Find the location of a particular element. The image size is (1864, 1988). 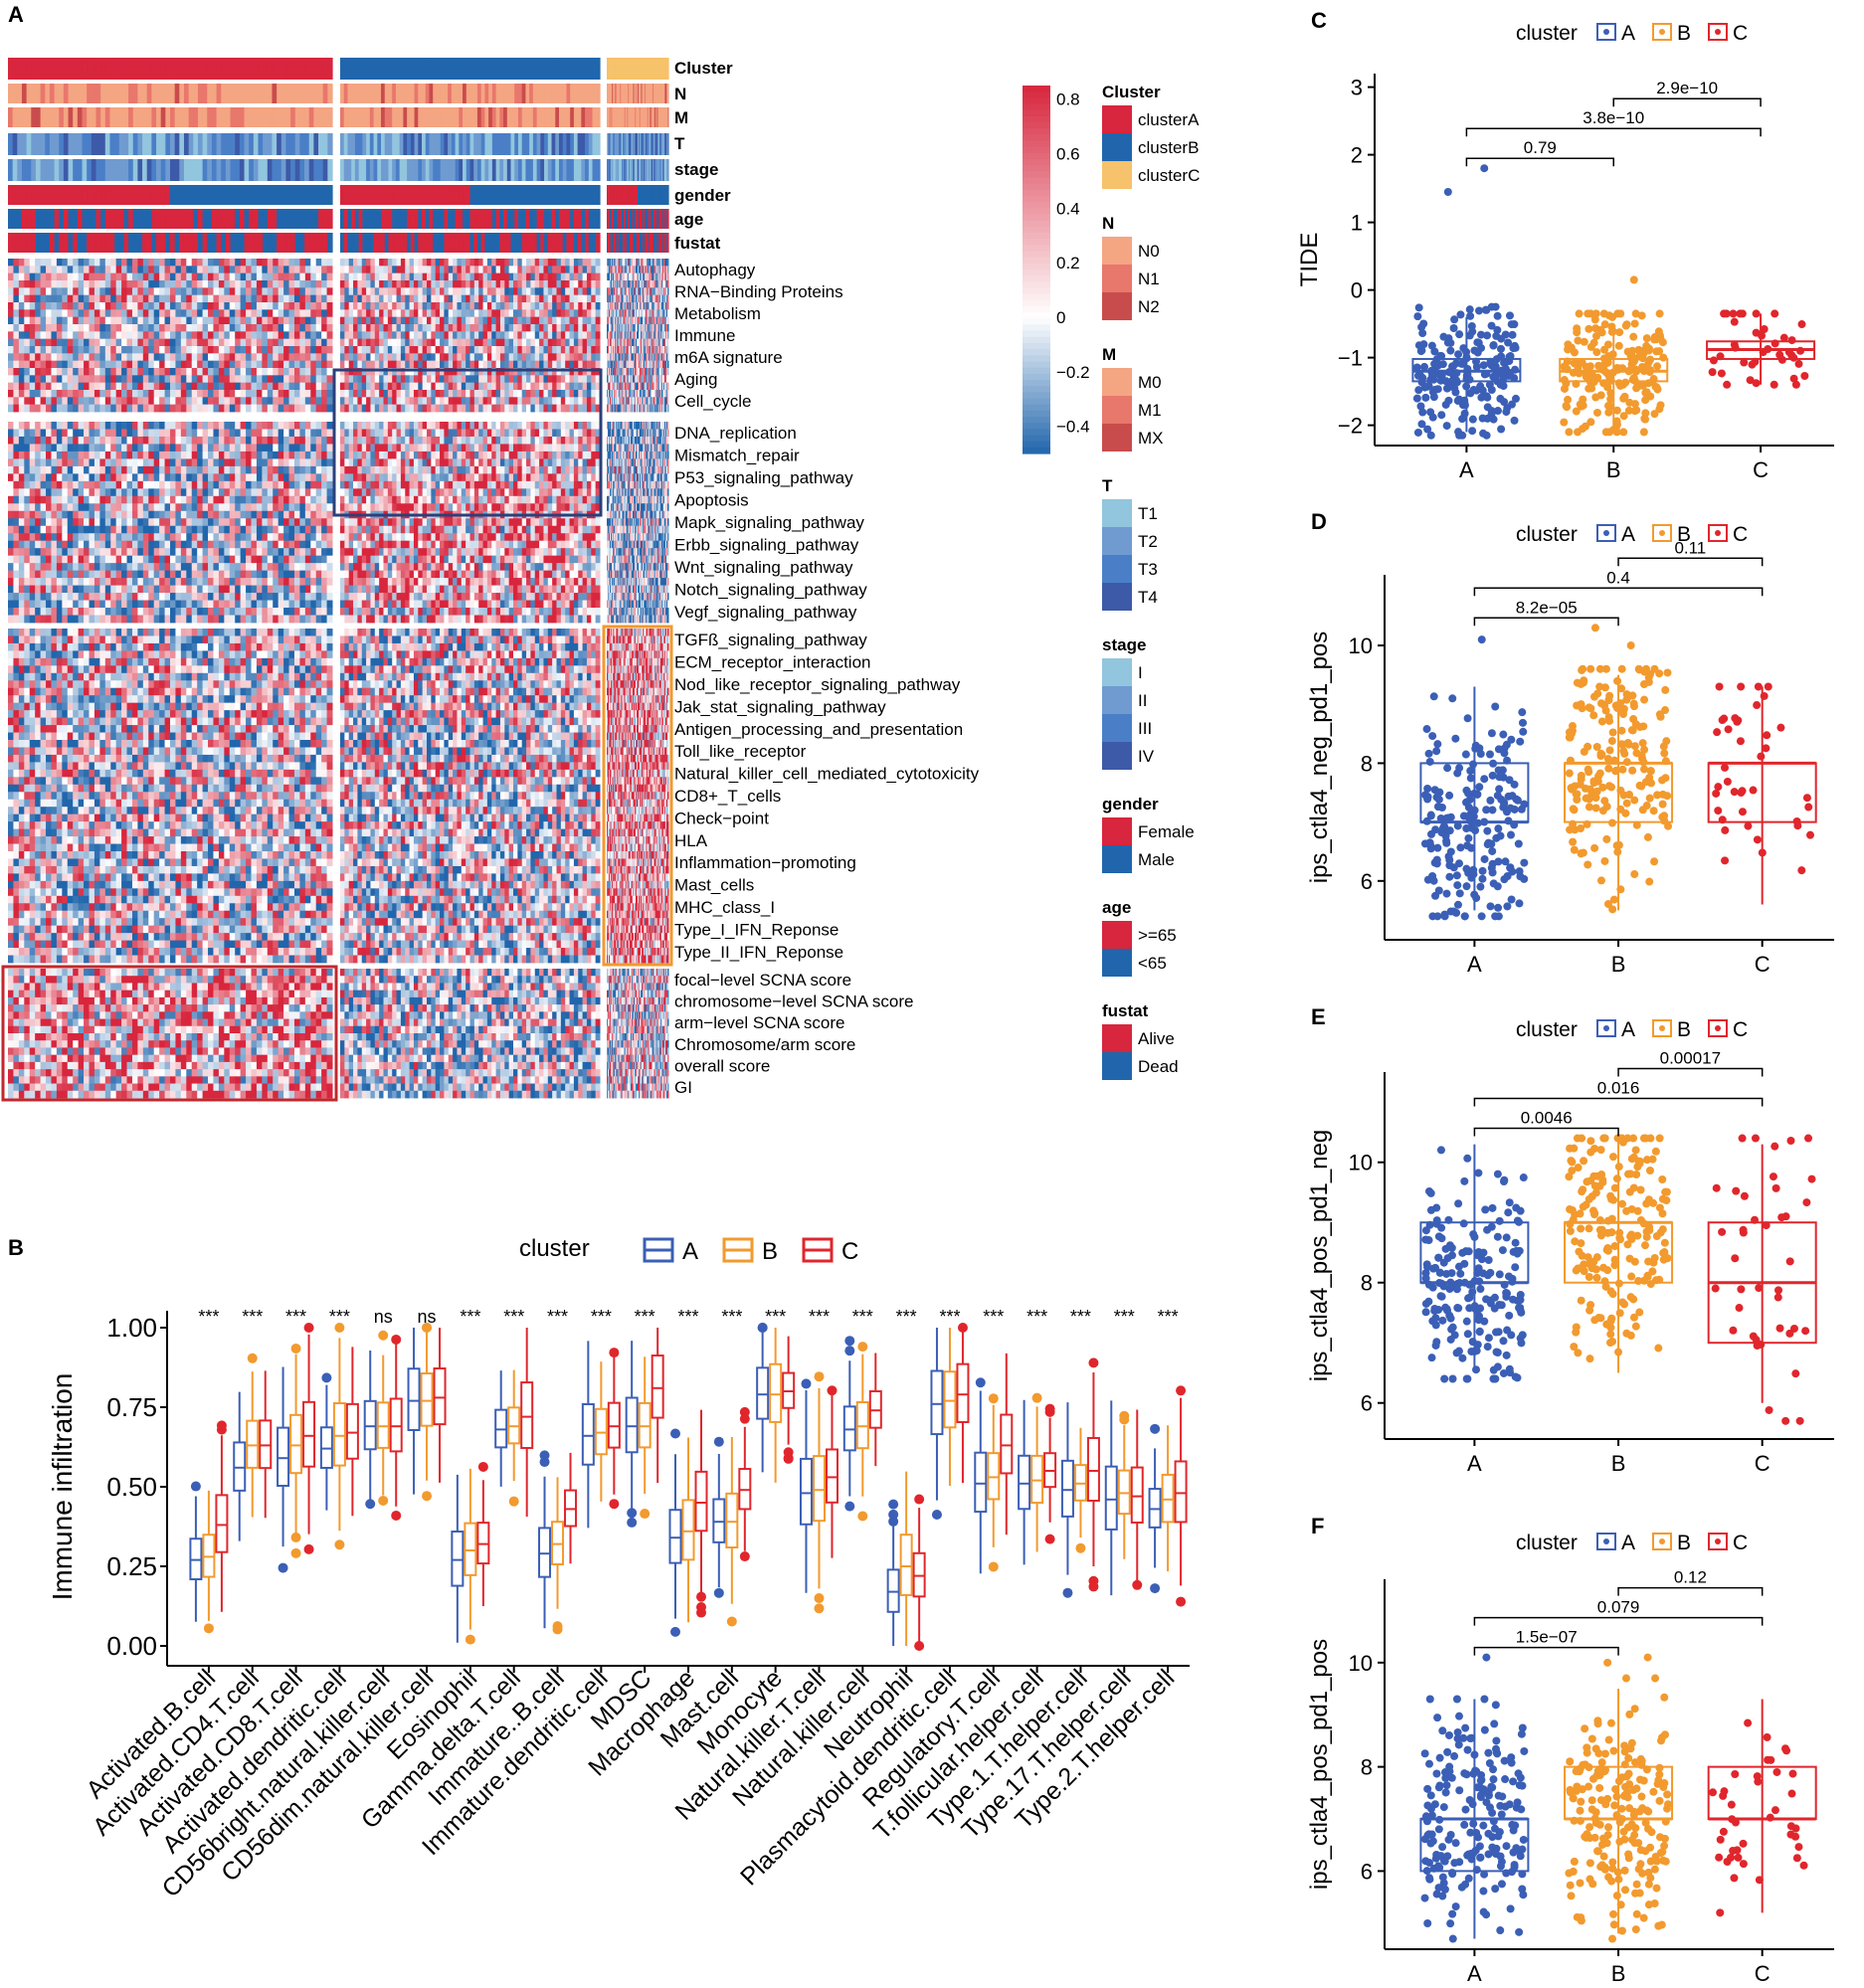

track-label: age is located at coordinates (688, 219).